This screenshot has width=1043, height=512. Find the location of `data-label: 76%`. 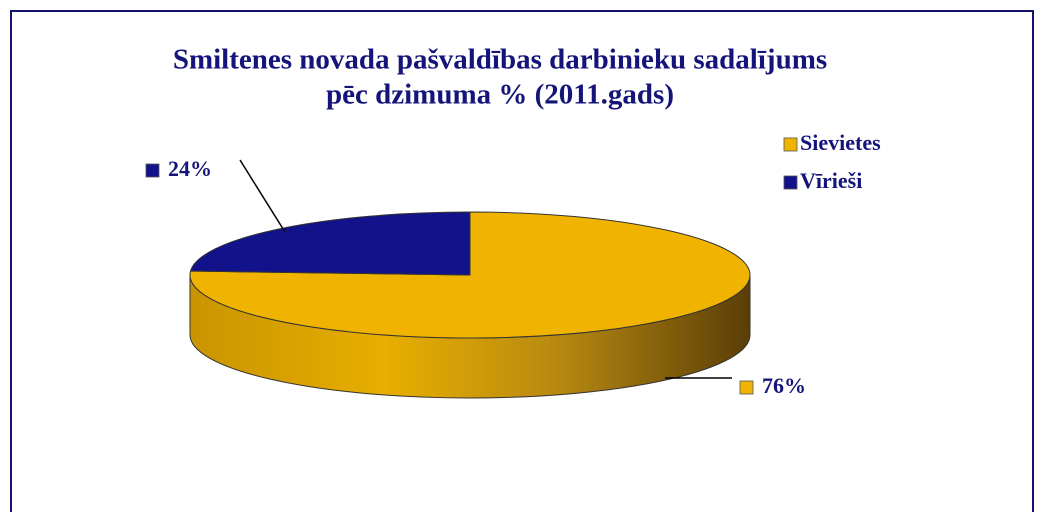

data-label: 76% is located at coordinates (784, 385).